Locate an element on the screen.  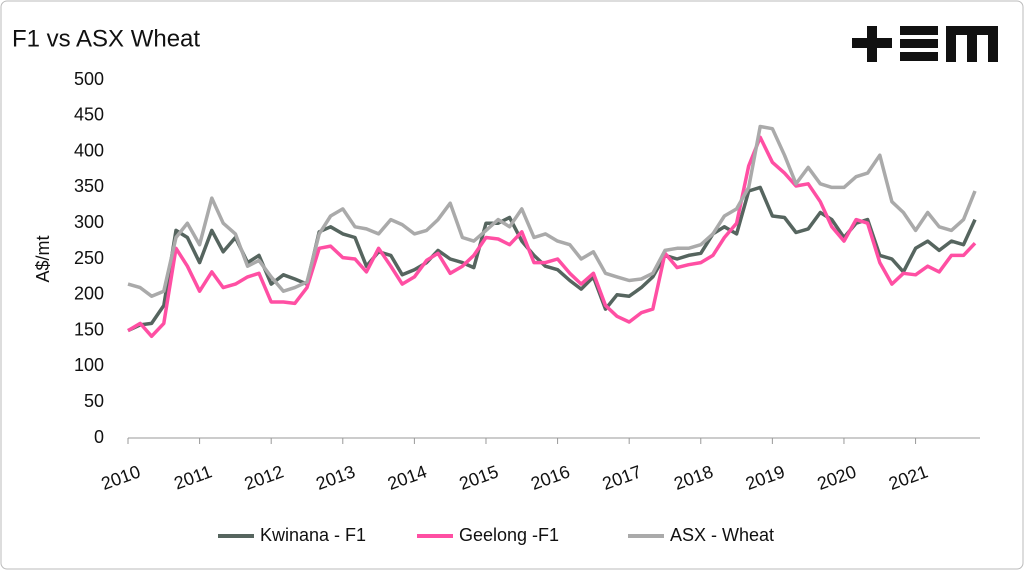
y-tick-label: 100 is located at coordinates (89, 365).